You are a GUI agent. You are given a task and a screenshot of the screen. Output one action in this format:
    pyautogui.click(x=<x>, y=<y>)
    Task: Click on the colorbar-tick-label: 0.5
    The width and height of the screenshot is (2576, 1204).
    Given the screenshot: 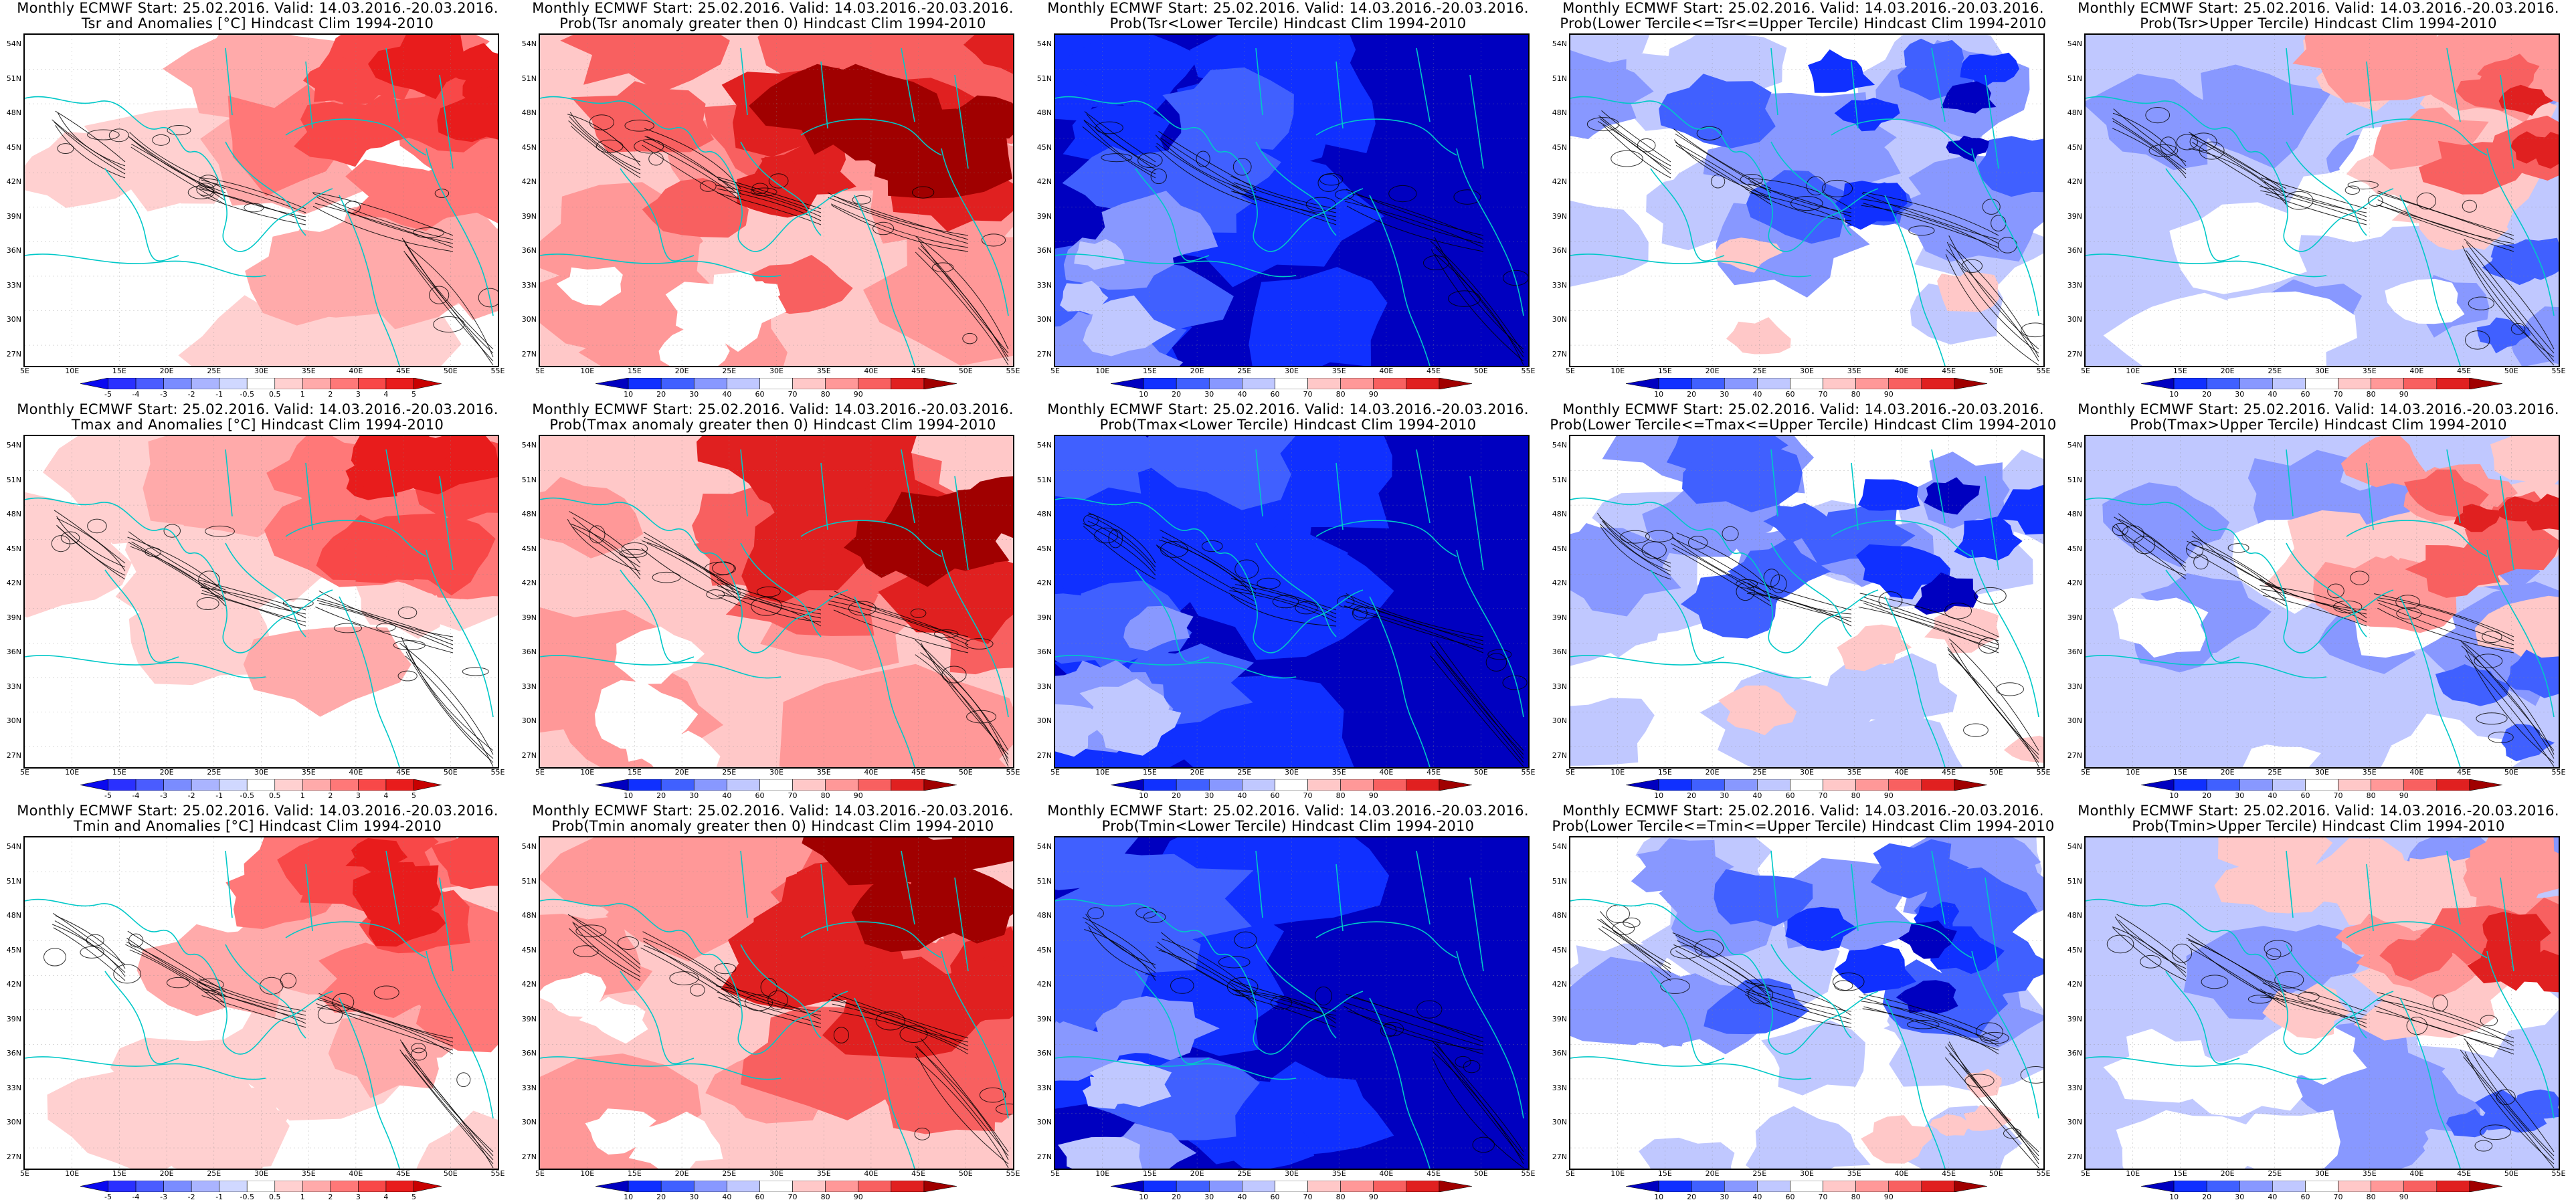 What is the action you would take?
    pyautogui.click(x=275, y=795)
    